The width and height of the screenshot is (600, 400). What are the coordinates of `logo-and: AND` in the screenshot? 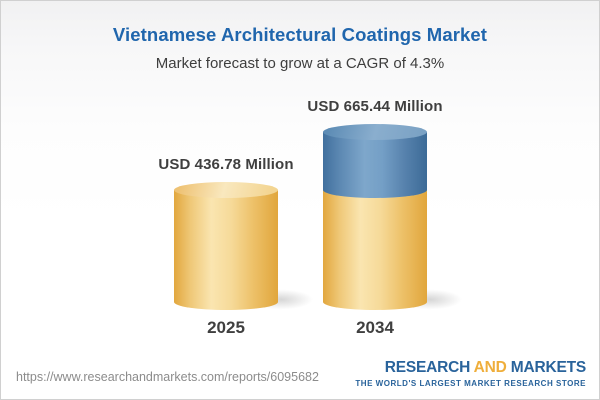 It's located at (490, 367).